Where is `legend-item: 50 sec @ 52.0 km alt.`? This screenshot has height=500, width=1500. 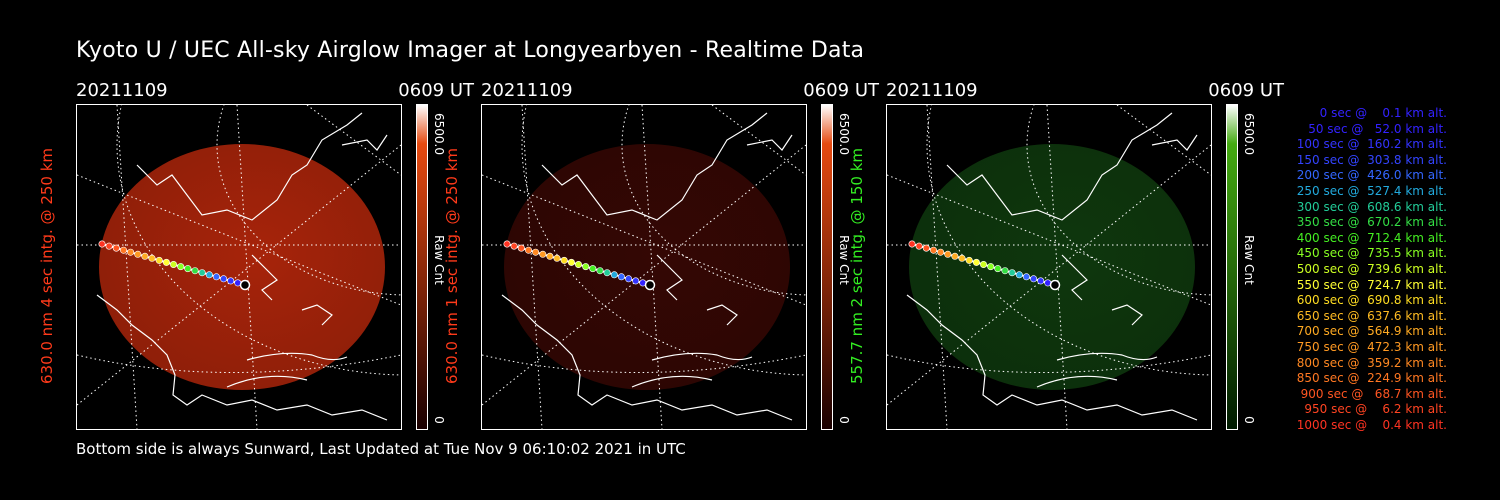 legend-item: 50 sec @ 52.0 km alt. is located at coordinates (1373, 128).